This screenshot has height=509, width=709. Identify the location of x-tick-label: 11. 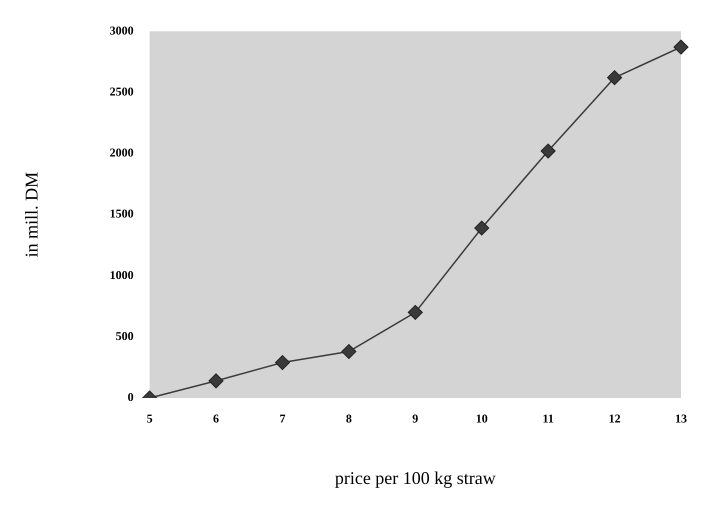
(548, 418).